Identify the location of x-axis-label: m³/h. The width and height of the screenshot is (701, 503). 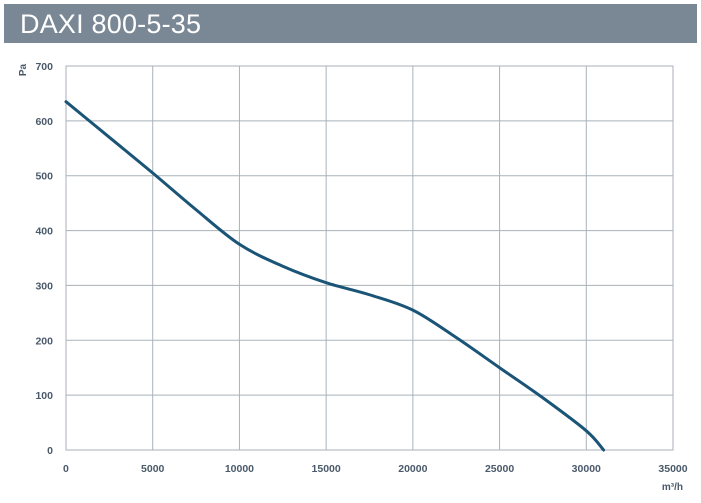
(672, 487).